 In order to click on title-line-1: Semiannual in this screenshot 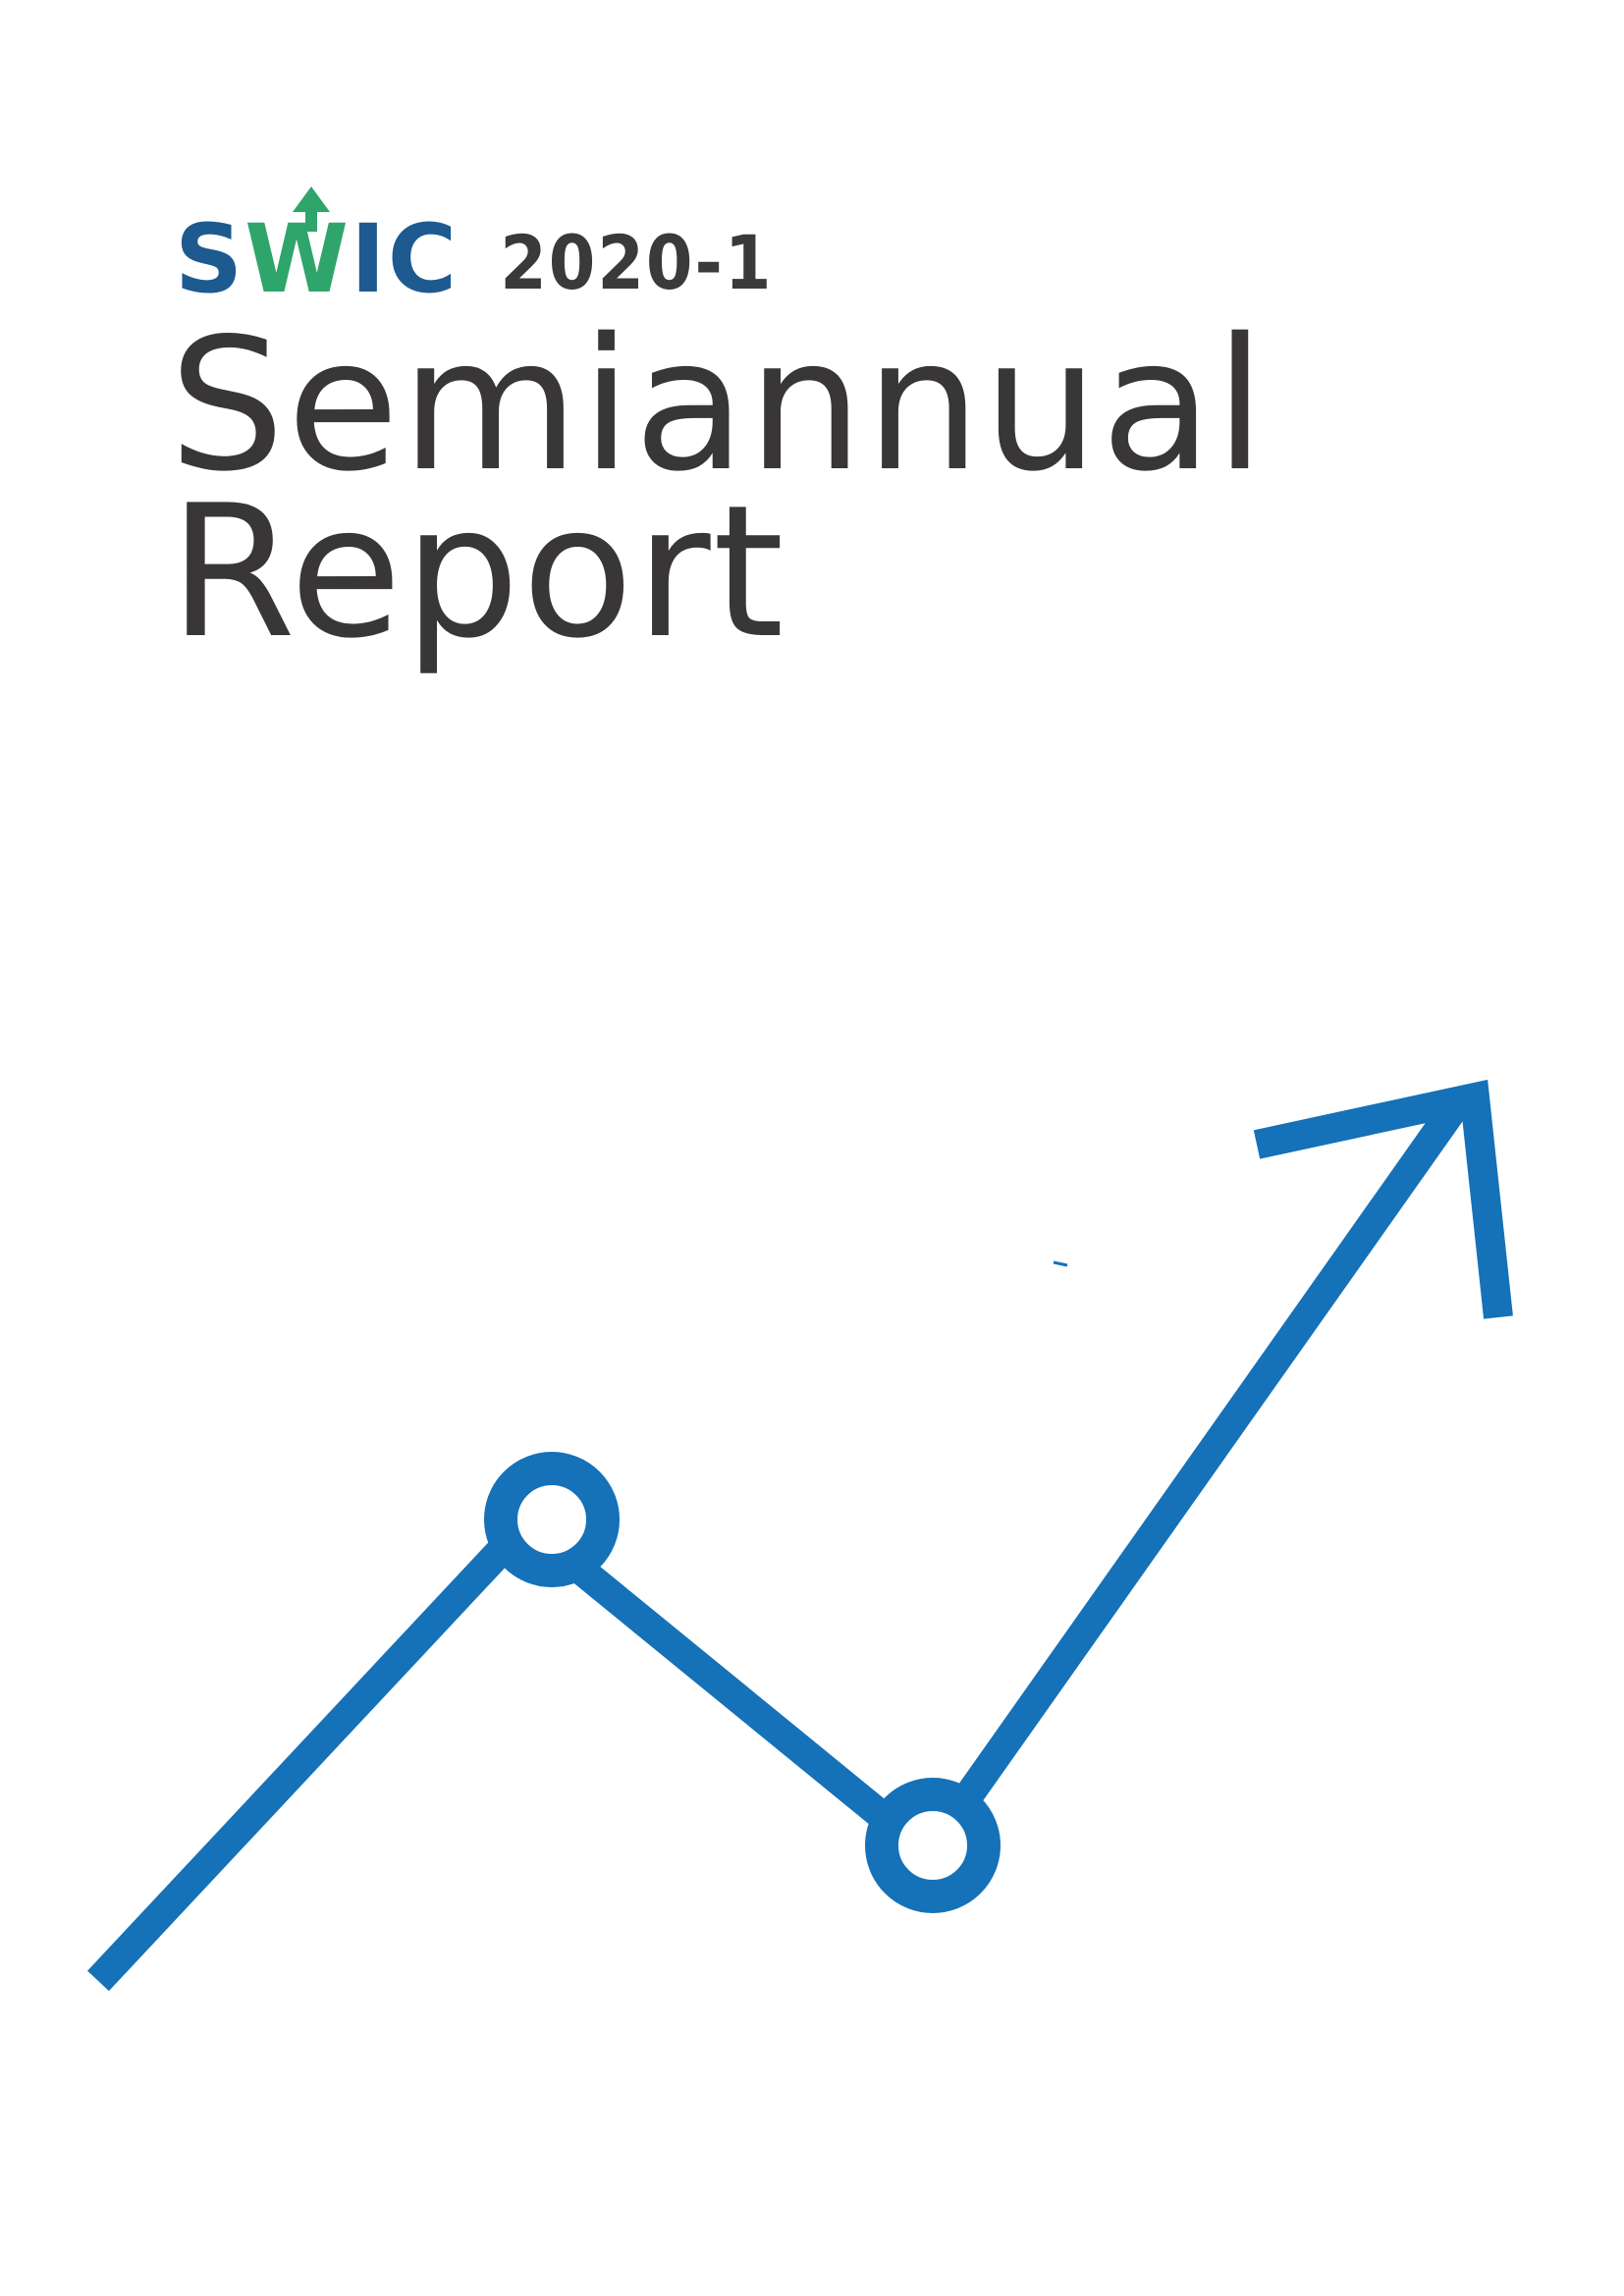, I will do `click(718, 404)`.